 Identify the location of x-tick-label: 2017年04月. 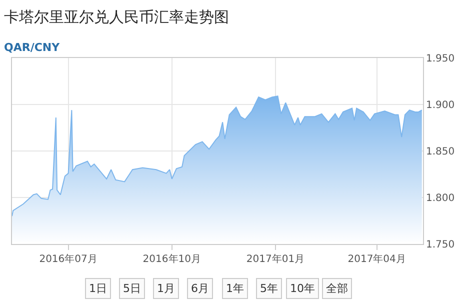
(377, 259).